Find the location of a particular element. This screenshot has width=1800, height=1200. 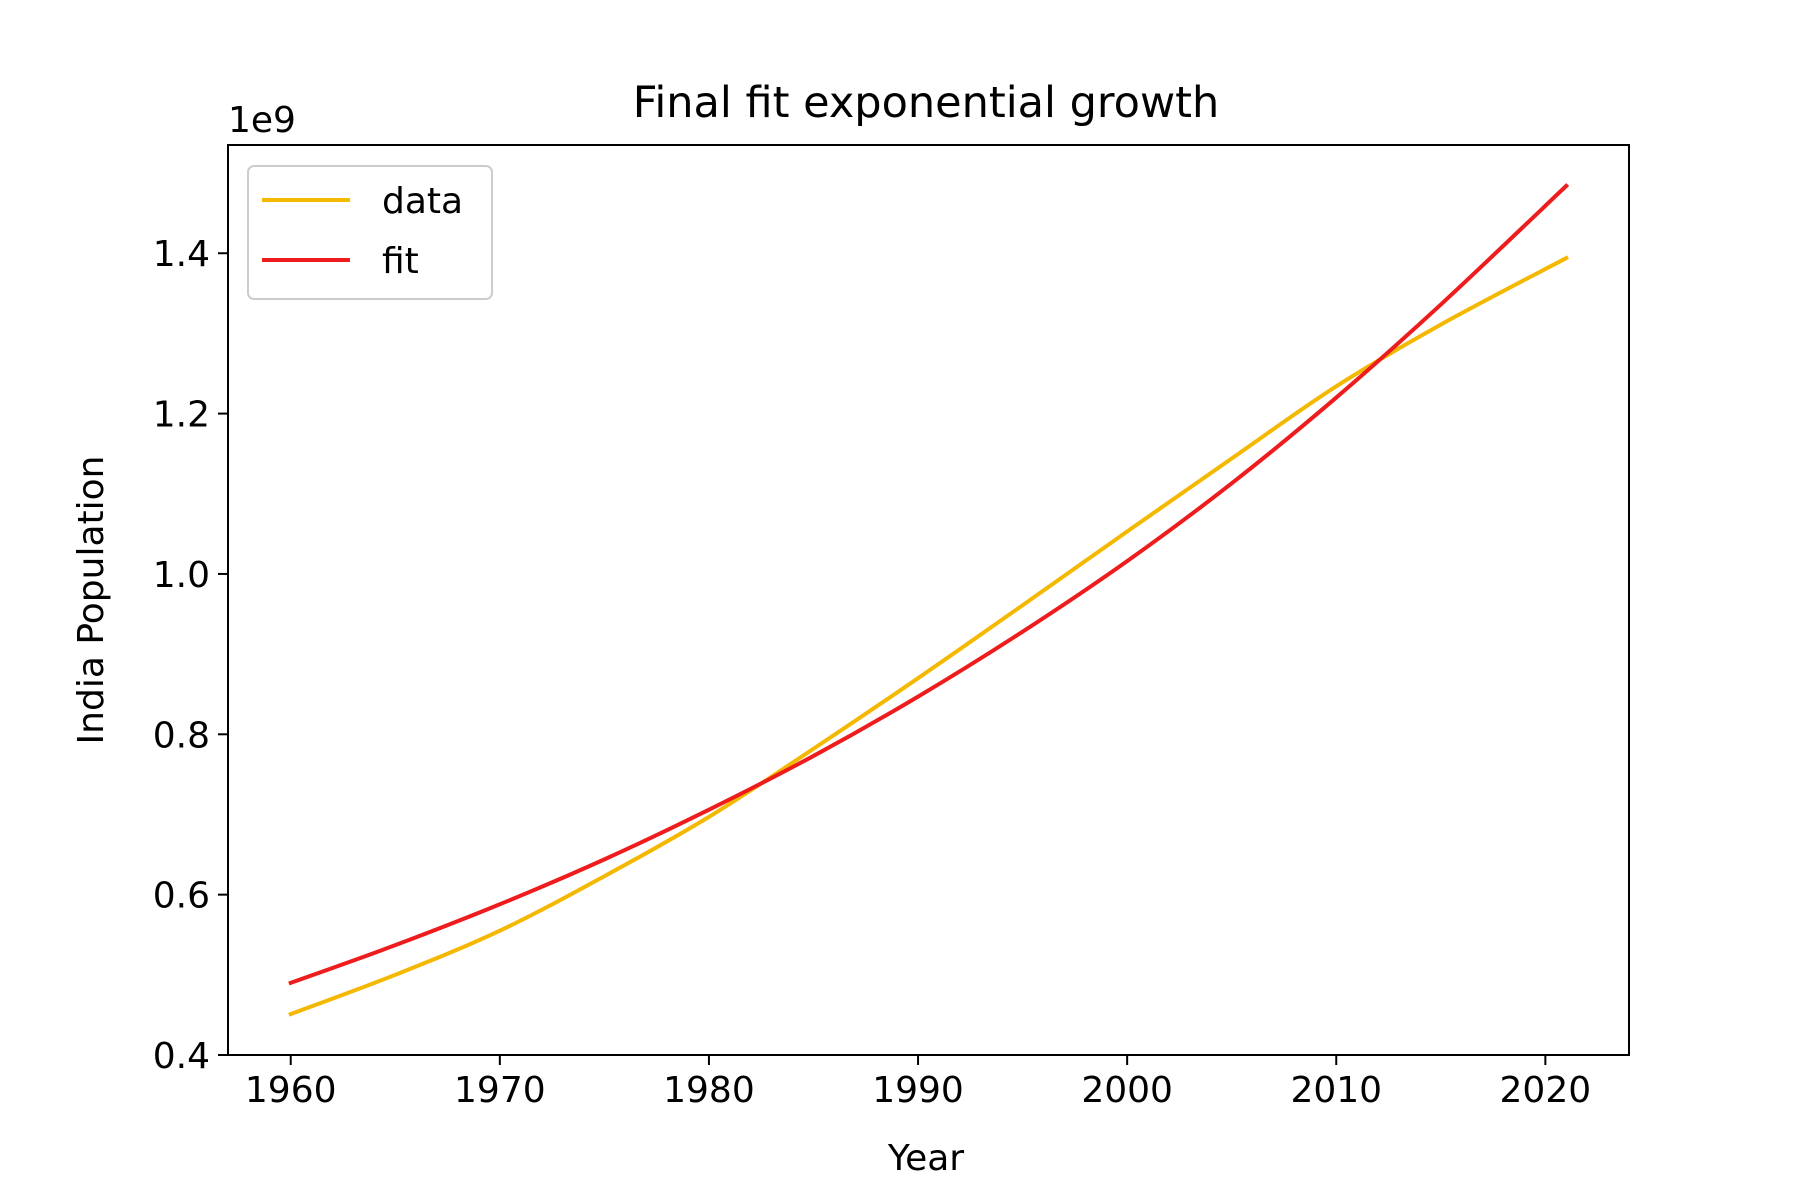

y-axis-ticks: 0.4 0.6 0.8 1.0 1.2 1.4 is located at coordinates (190, 655).